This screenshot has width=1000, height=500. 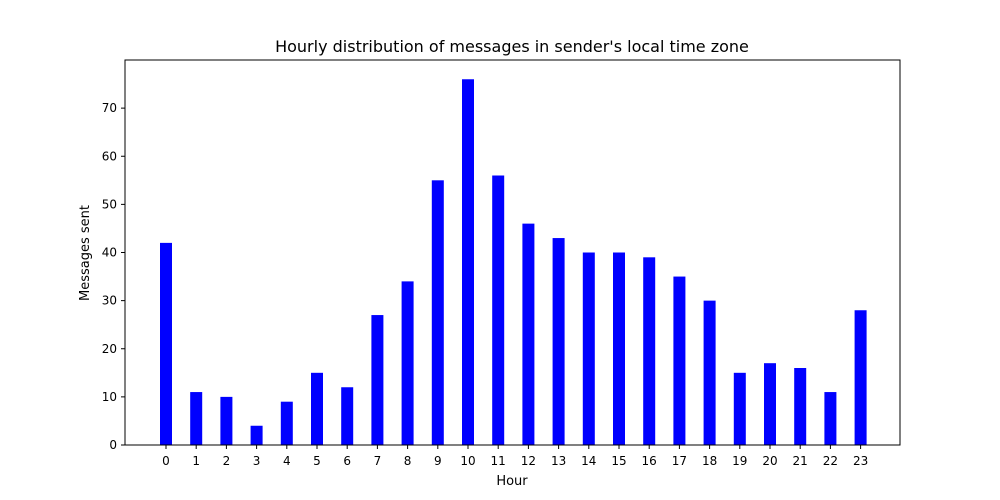 I want to click on x-tick-label: 8, so click(x=408, y=461).